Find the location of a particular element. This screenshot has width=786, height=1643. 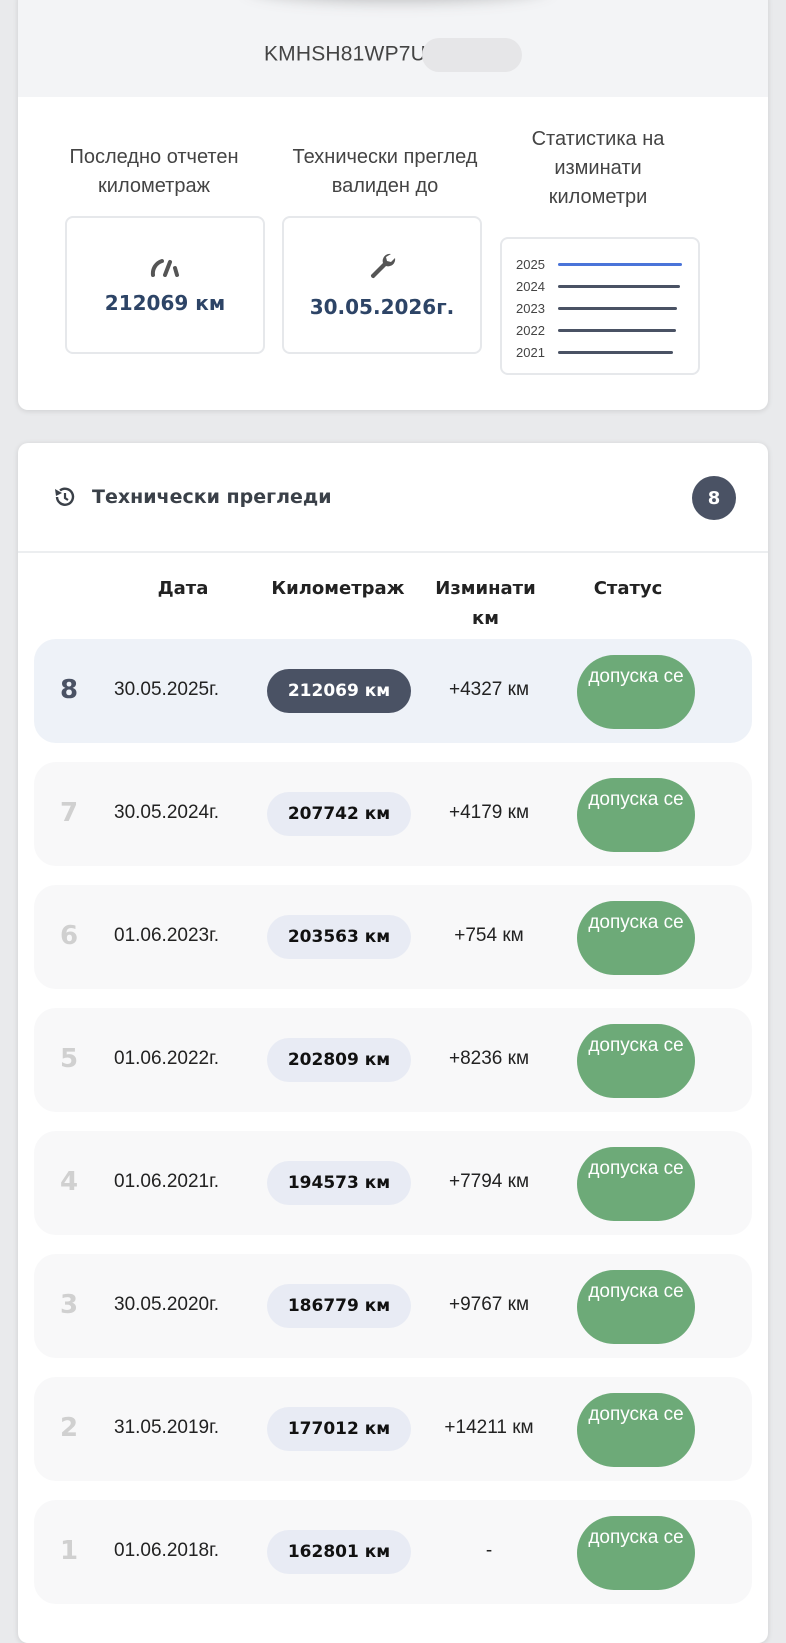

mileage-chart: 2025 2024 2023 2022 2021 is located at coordinates (600, 306).